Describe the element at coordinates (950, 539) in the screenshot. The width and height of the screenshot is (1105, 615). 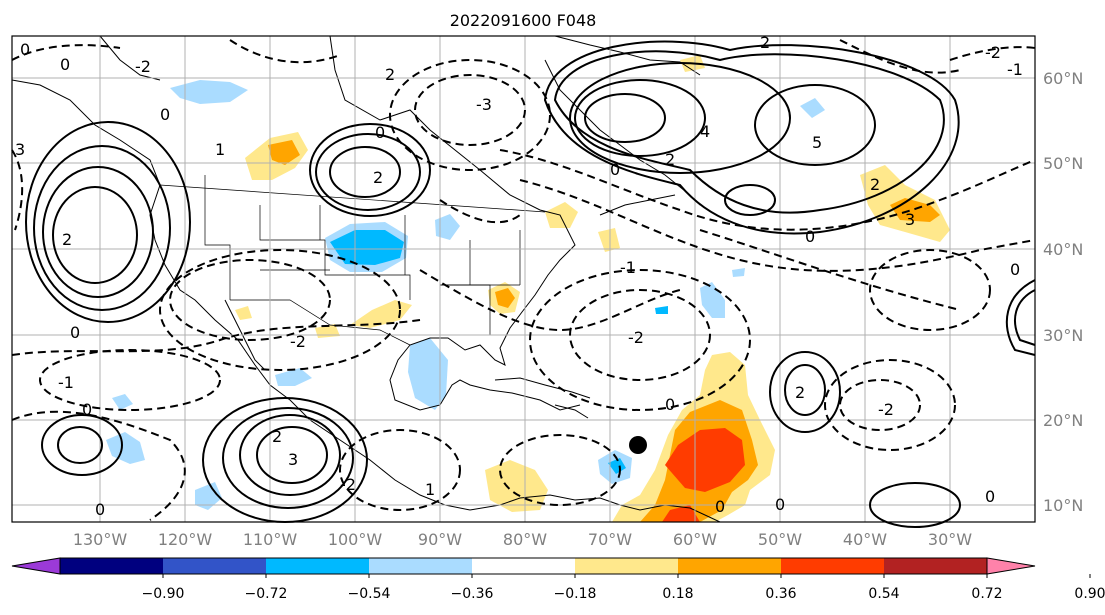
I see `lon-label: 30°W` at that location.